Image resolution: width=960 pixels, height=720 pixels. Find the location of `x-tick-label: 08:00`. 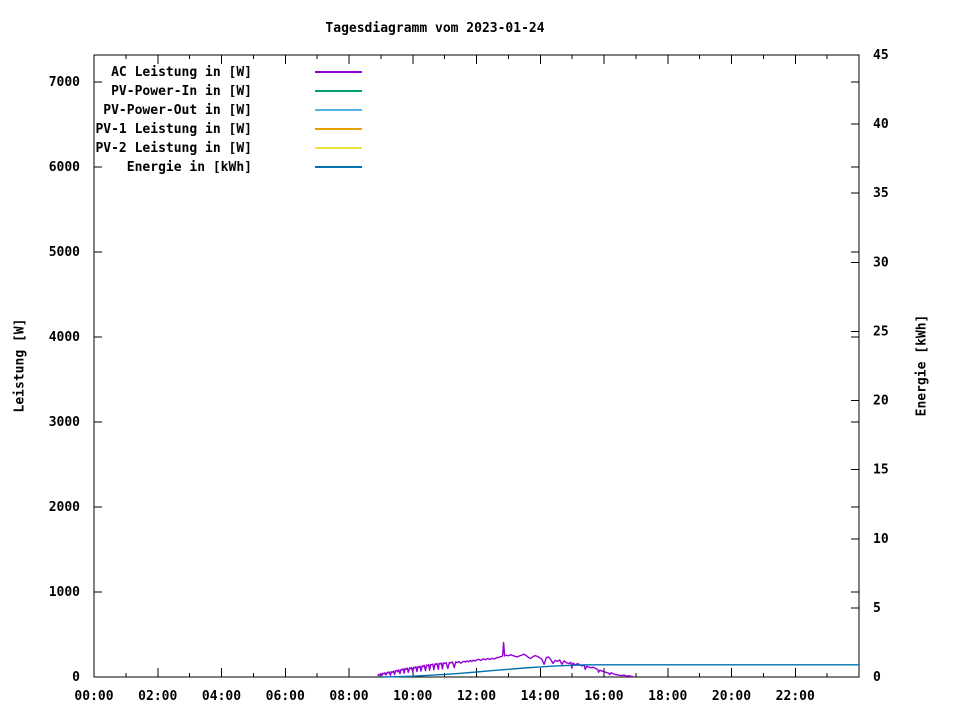

x-tick-label: 08:00 is located at coordinates (348, 696).